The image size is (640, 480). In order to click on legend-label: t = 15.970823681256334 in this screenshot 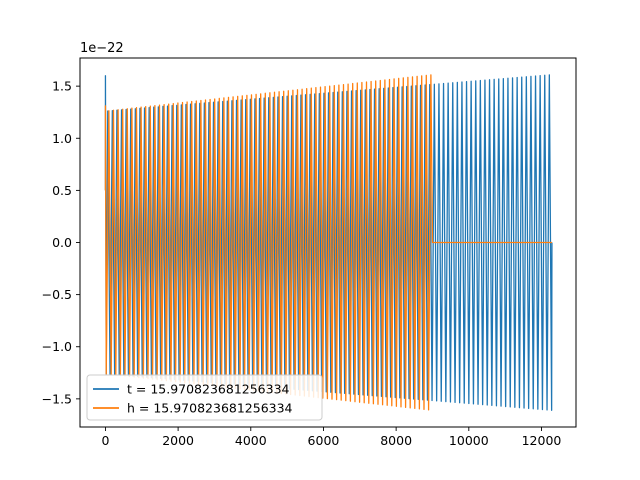, I will do `click(208, 389)`.